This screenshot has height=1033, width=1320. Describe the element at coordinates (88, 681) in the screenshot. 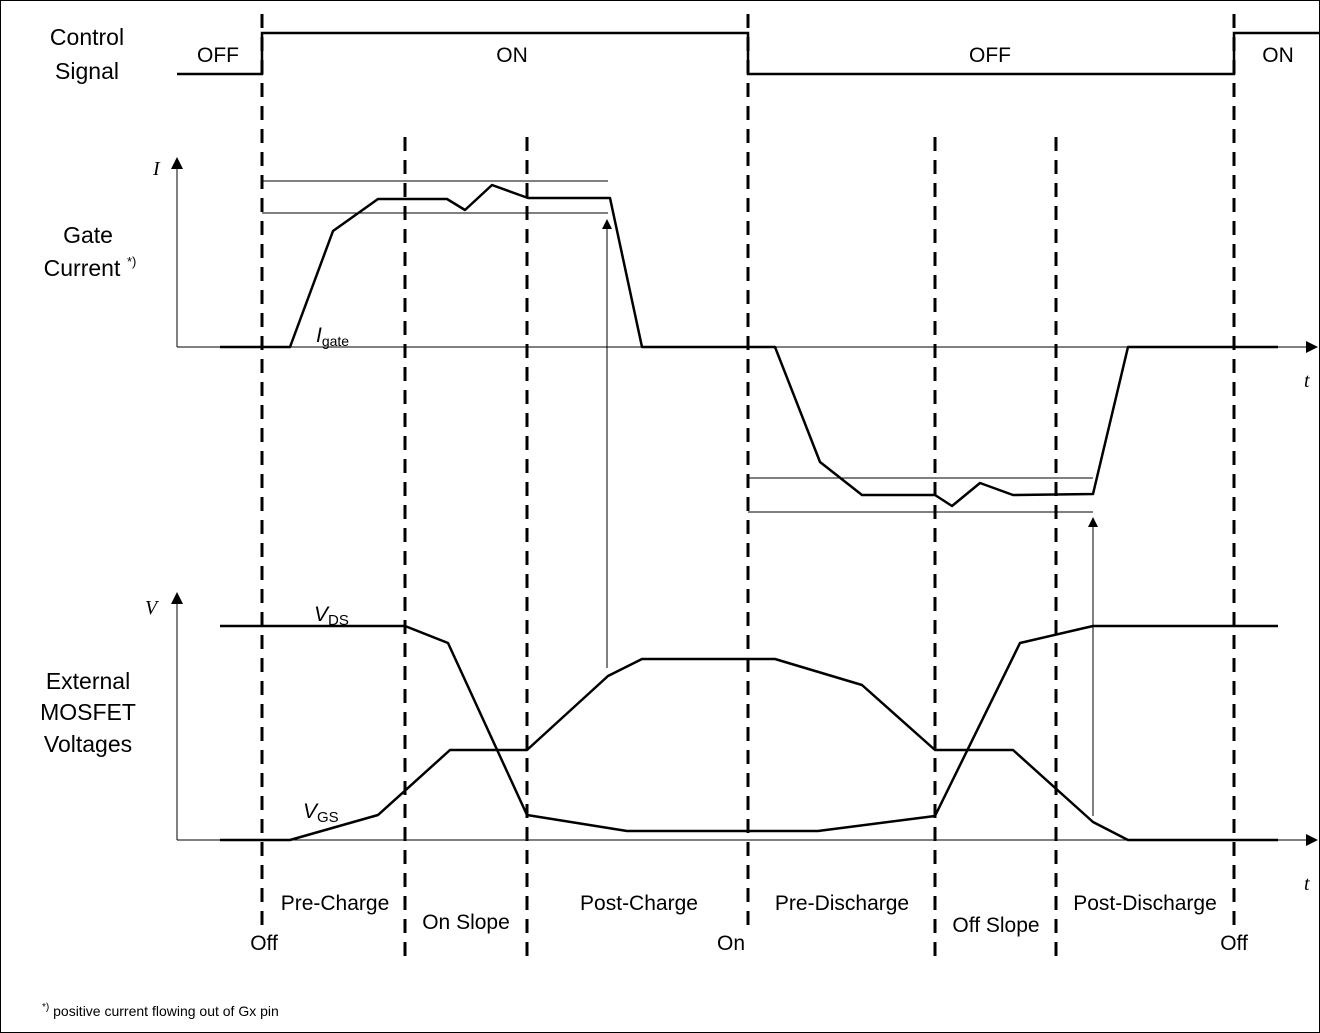

I see `external-mosfet-label-1: External` at that location.